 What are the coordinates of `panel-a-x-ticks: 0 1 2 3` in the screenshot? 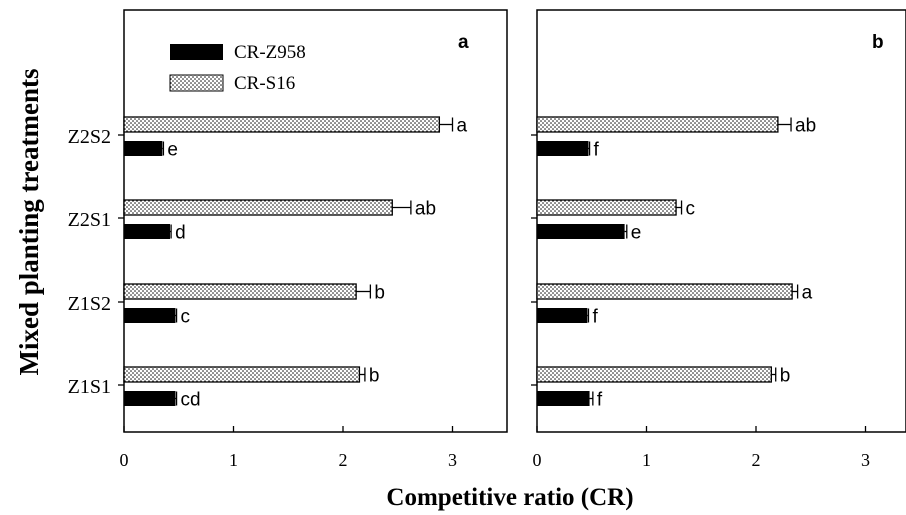 It's located at (288, 448).